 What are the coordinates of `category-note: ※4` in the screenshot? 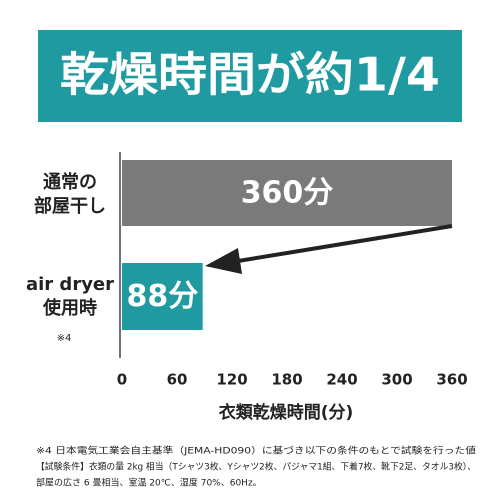 It's located at (64, 338).